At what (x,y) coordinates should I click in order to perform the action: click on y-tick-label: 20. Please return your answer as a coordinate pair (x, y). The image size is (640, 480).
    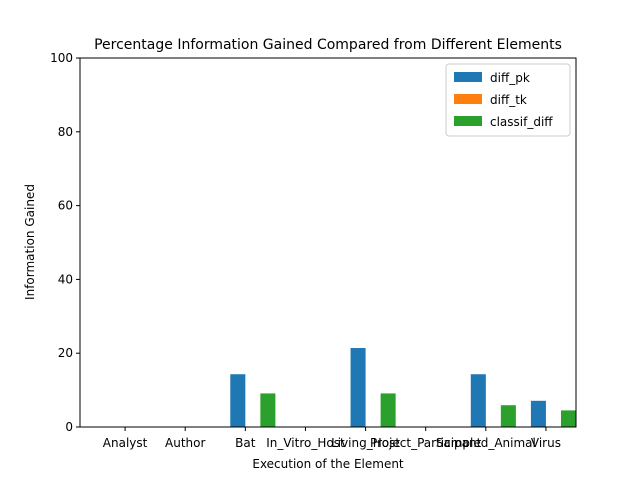
    Looking at the image, I should click on (65, 353).